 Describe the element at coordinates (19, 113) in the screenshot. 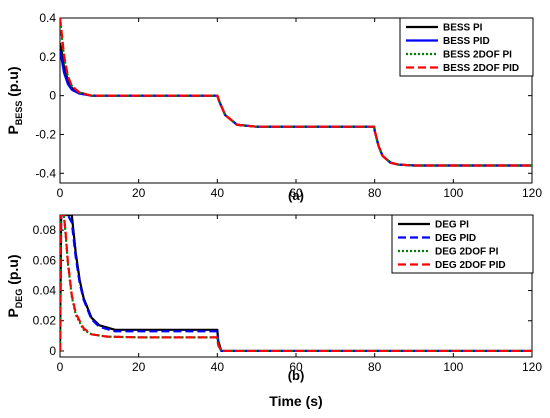

I see `y-axis-label-sub: BESS` at that location.